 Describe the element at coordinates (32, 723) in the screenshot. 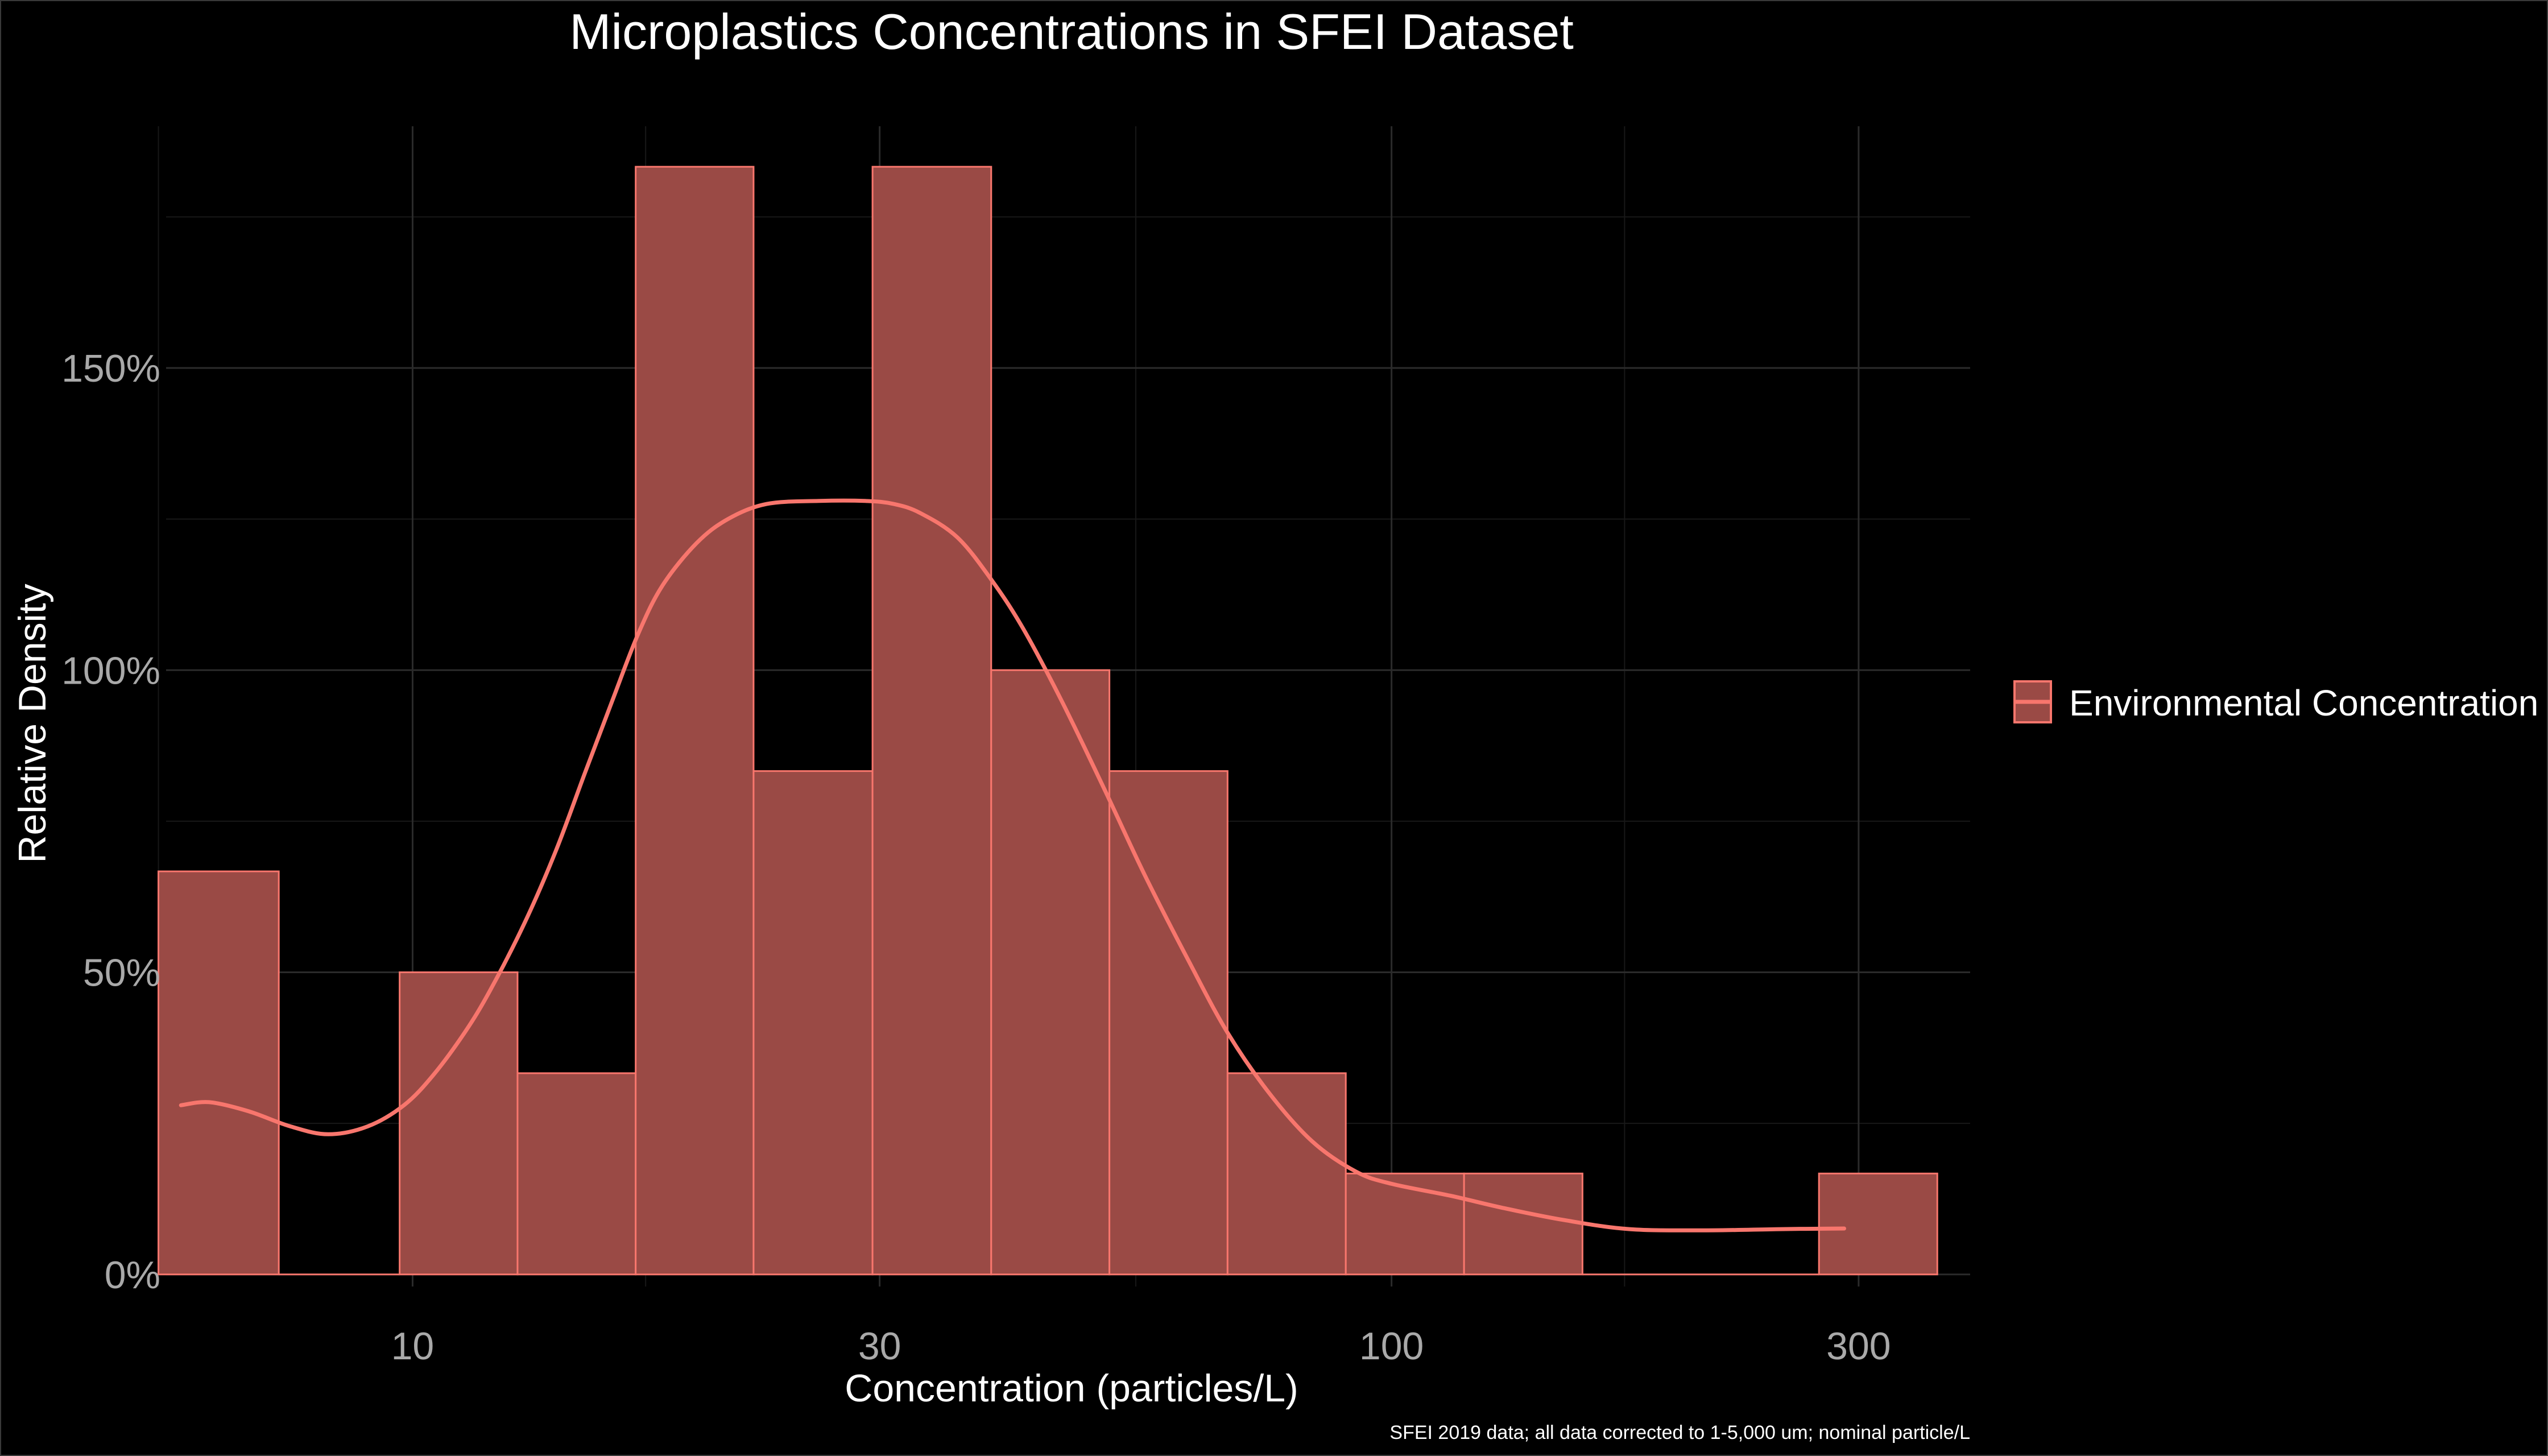

I see `y-axis-title: Relative Density` at that location.